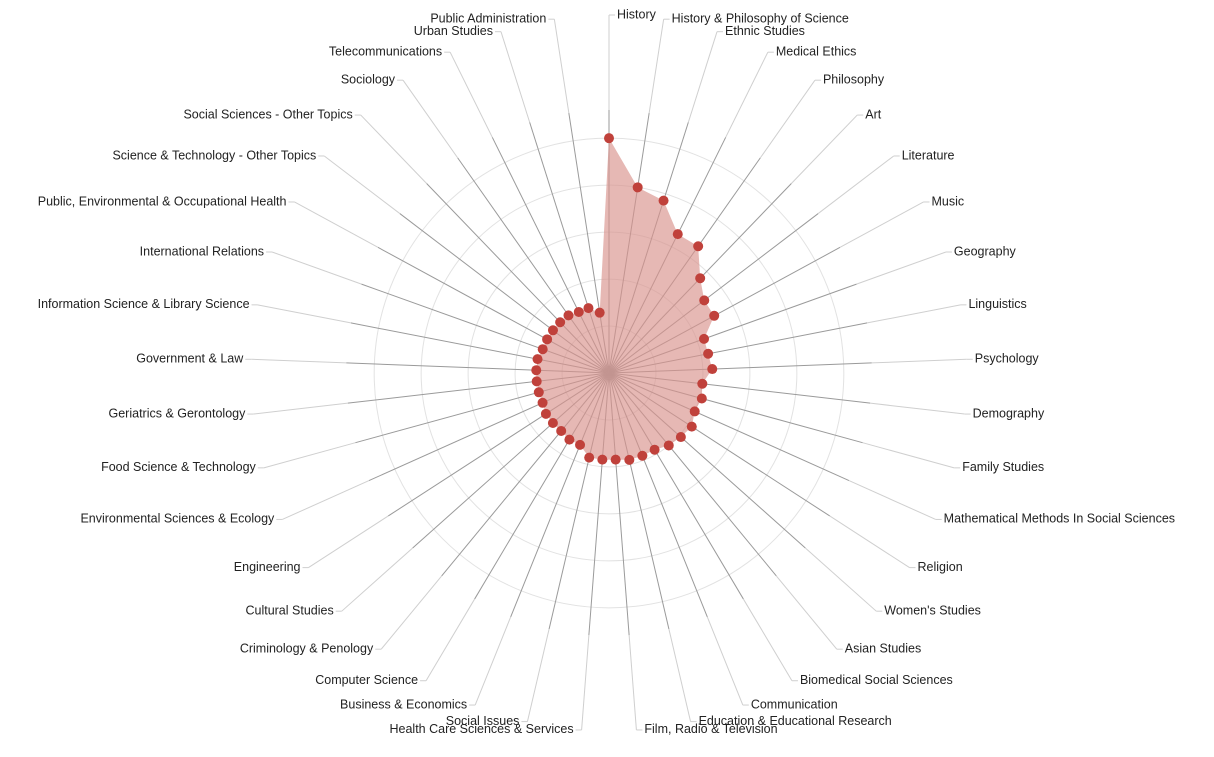  Describe the element at coordinates (366, 680) in the screenshot. I see `category-label: Computer Science` at that location.